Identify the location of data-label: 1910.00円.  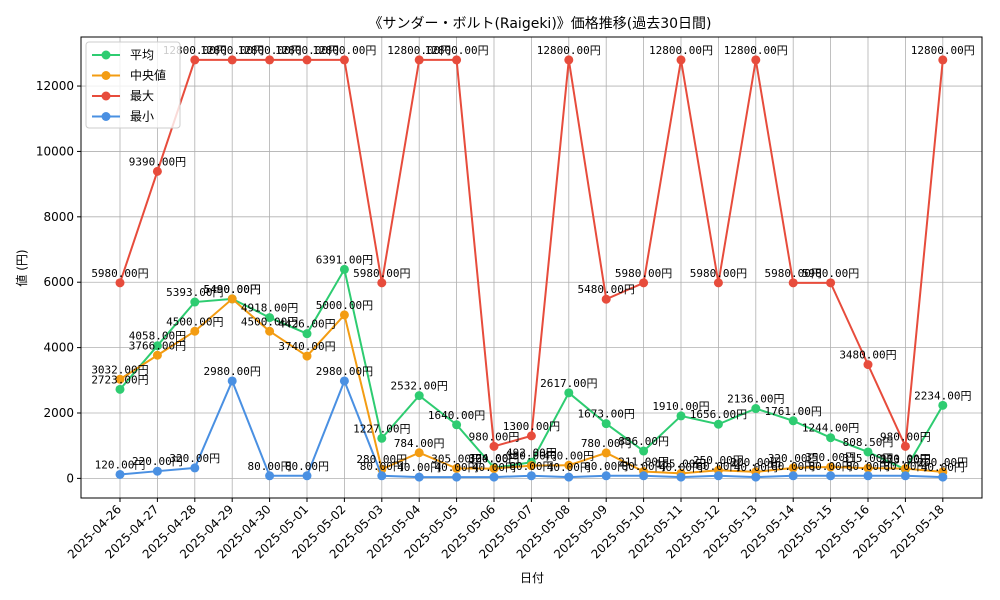
(680, 406).